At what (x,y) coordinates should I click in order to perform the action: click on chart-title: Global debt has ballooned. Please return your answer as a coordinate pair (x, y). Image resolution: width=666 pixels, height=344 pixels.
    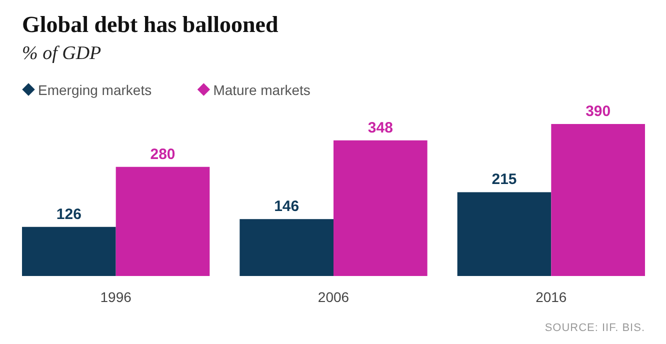
    Looking at the image, I should click on (150, 24).